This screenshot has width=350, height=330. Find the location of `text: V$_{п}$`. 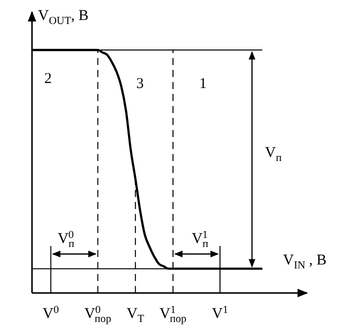

text: V$_{п}$ is located at coordinates (273, 154).